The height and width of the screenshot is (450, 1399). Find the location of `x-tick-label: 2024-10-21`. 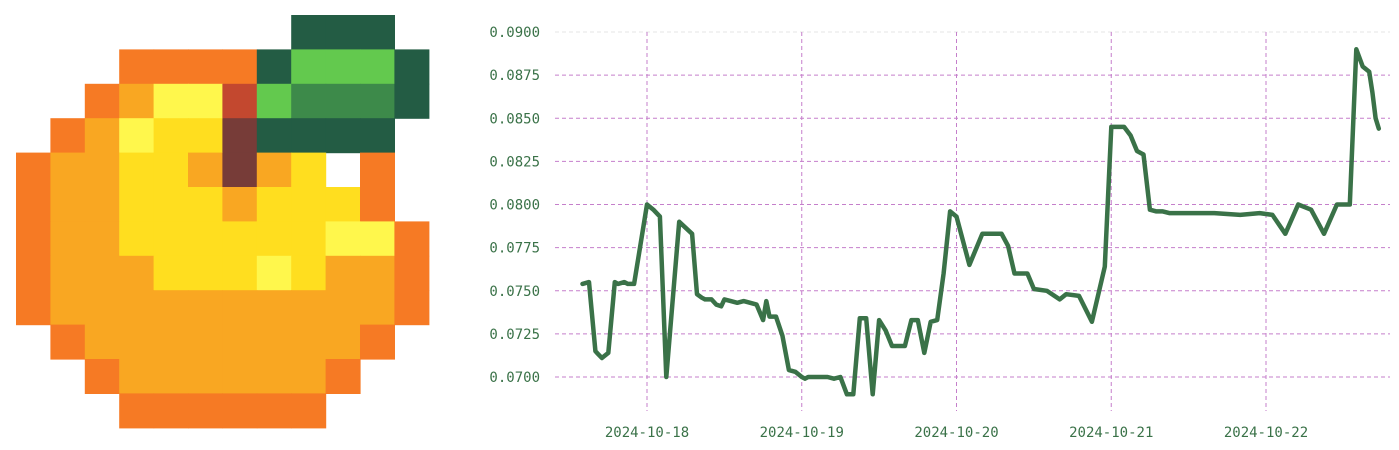

x-tick-label: 2024-10-21 is located at coordinates (1111, 433).